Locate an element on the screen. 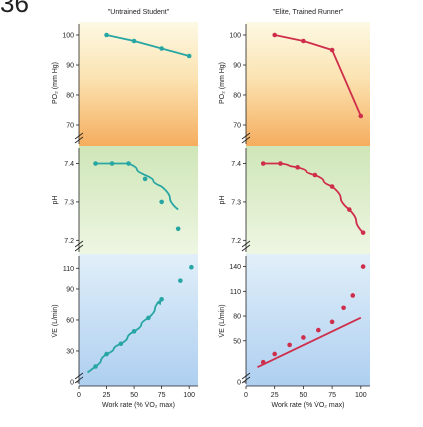  ve-elite-ytick-label-3: 110 is located at coordinates (235, 292).